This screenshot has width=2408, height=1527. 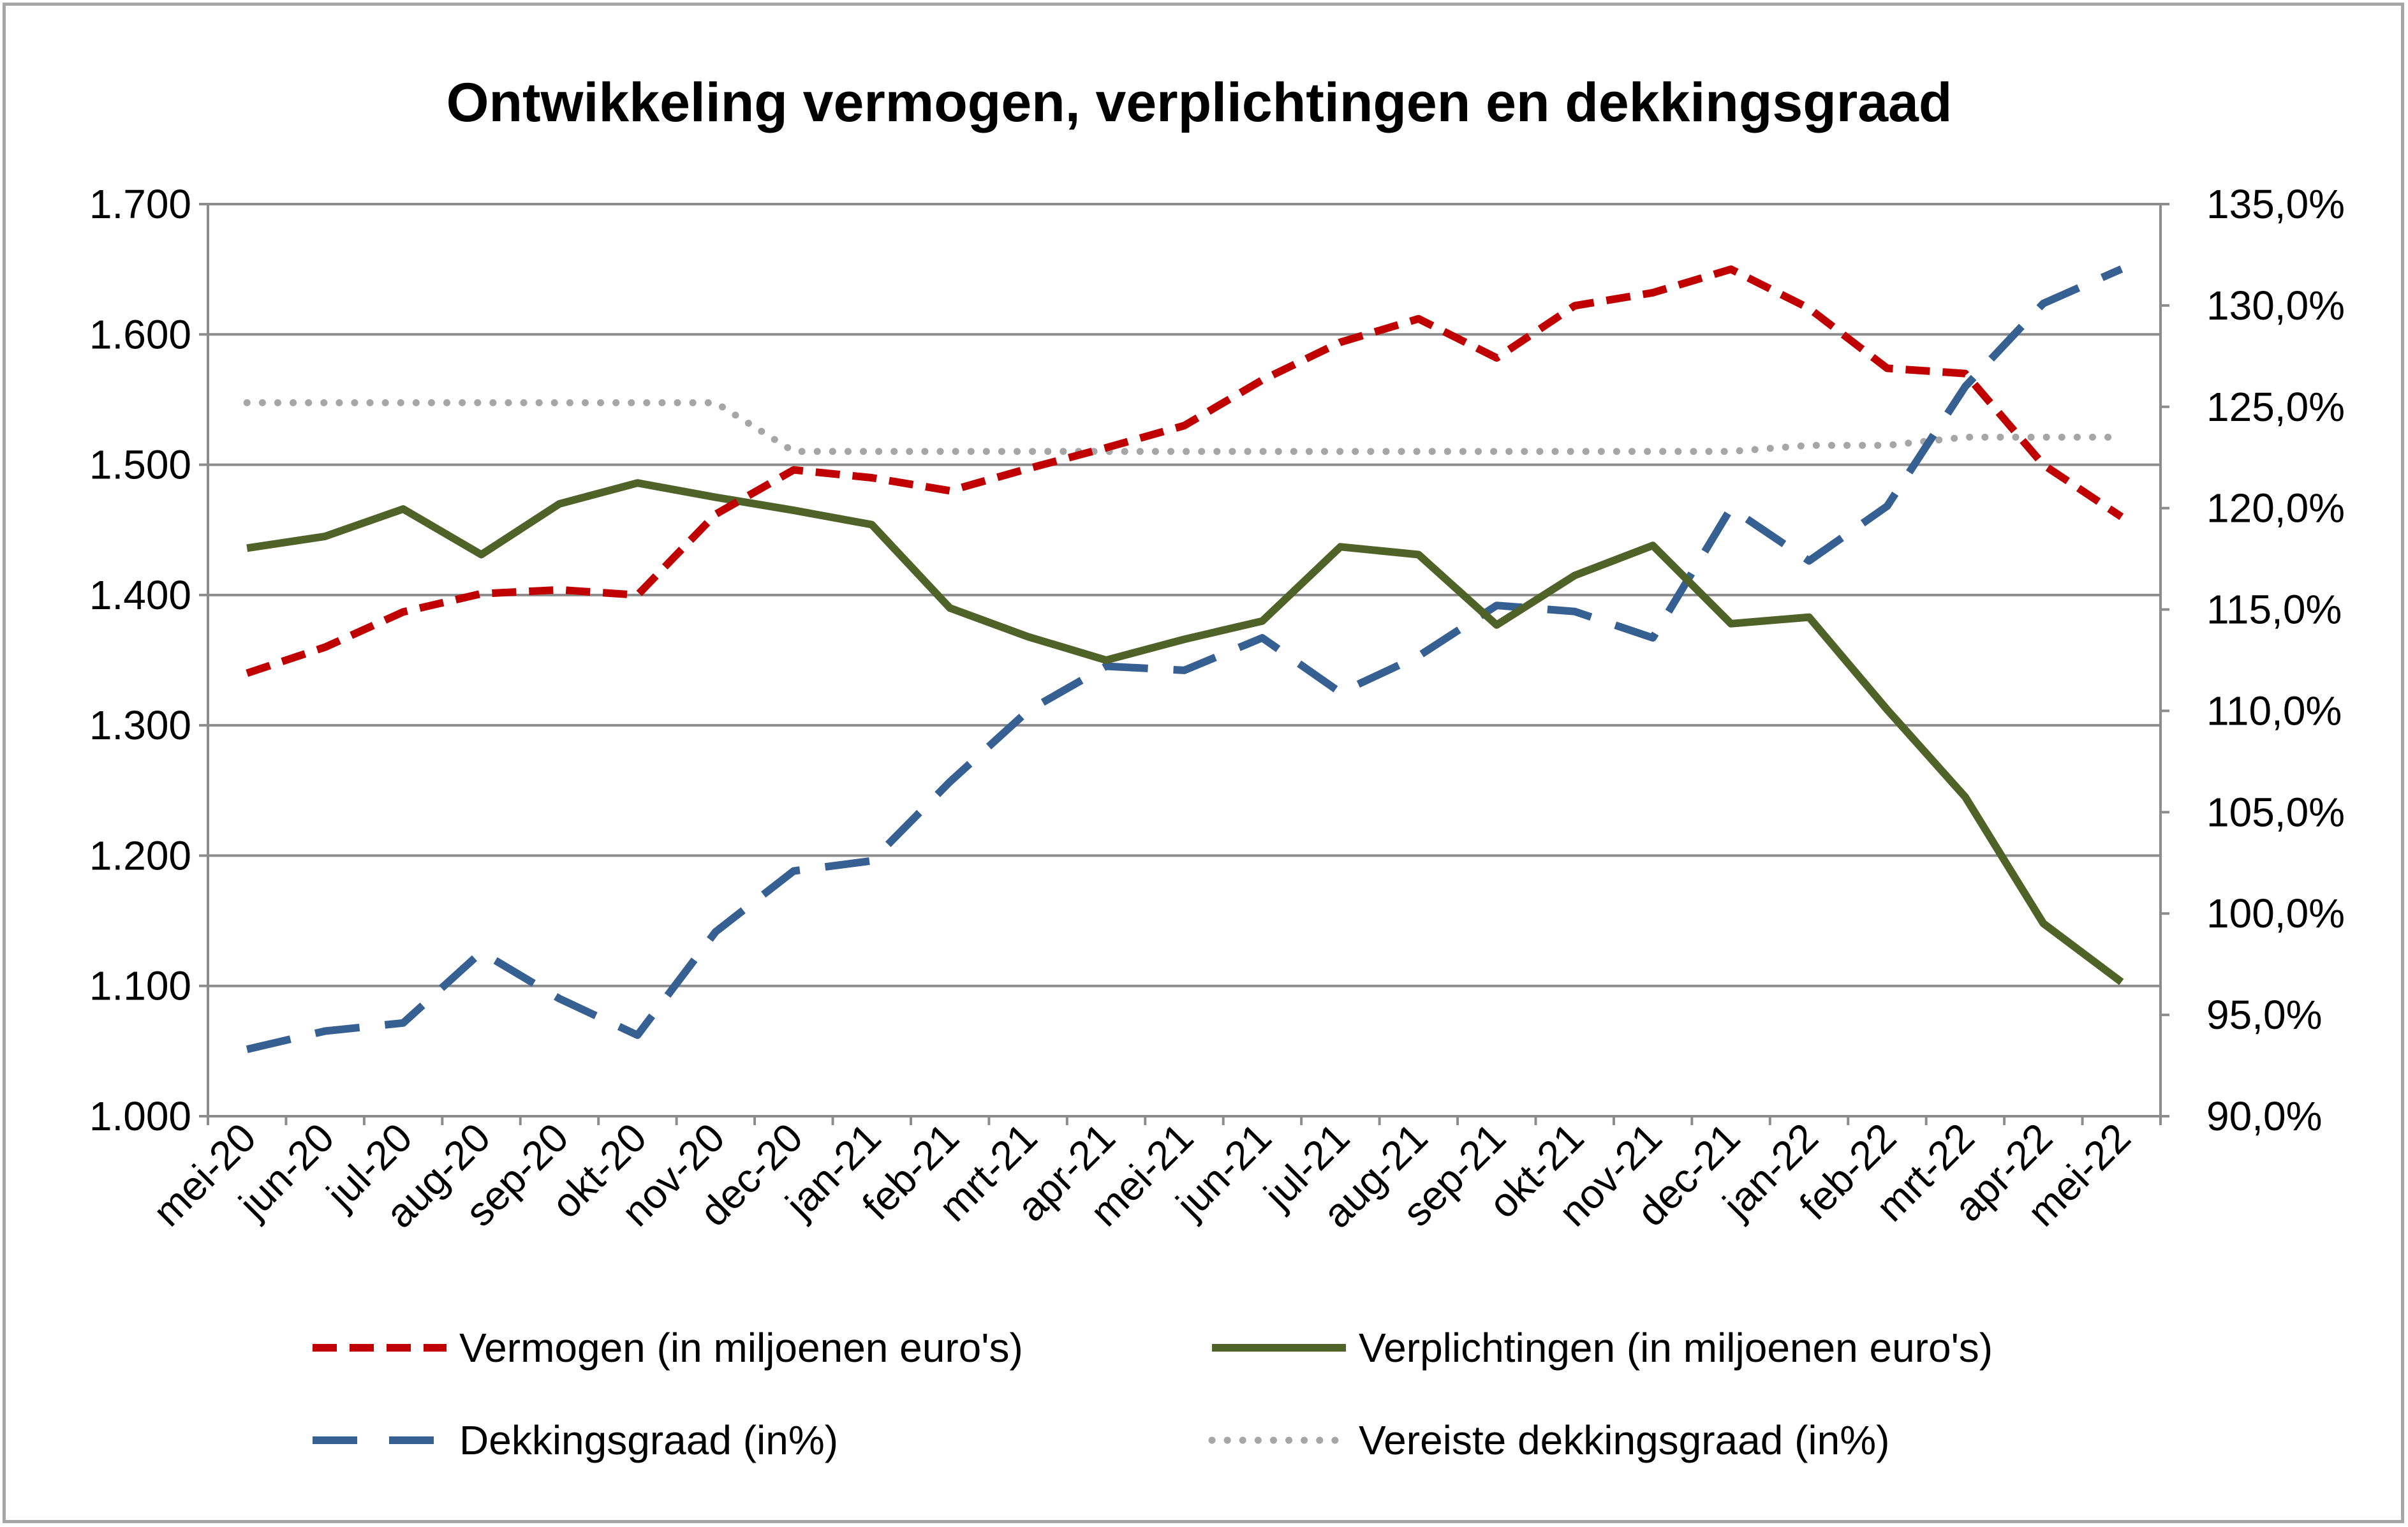 What do you see at coordinates (140, 595) in the screenshot?
I see `left-tick-label: 1.400` at bounding box center [140, 595].